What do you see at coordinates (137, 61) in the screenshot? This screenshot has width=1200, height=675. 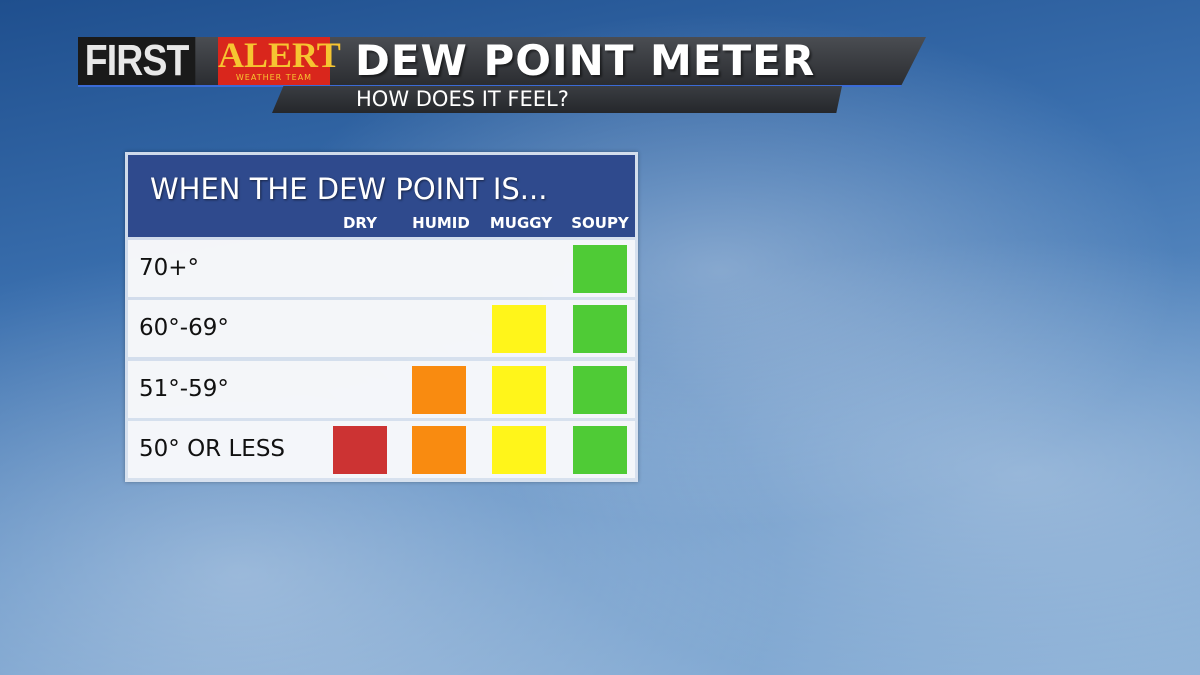 I see `logo-first: FIRST` at bounding box center [137, 61].